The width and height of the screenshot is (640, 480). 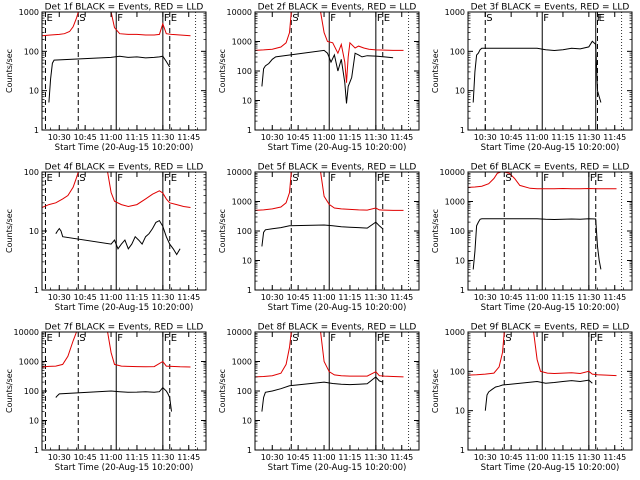 I want to click on chart-title: Det 1f BLACK = Events, RED = LLD, so click(x=124, y=8).